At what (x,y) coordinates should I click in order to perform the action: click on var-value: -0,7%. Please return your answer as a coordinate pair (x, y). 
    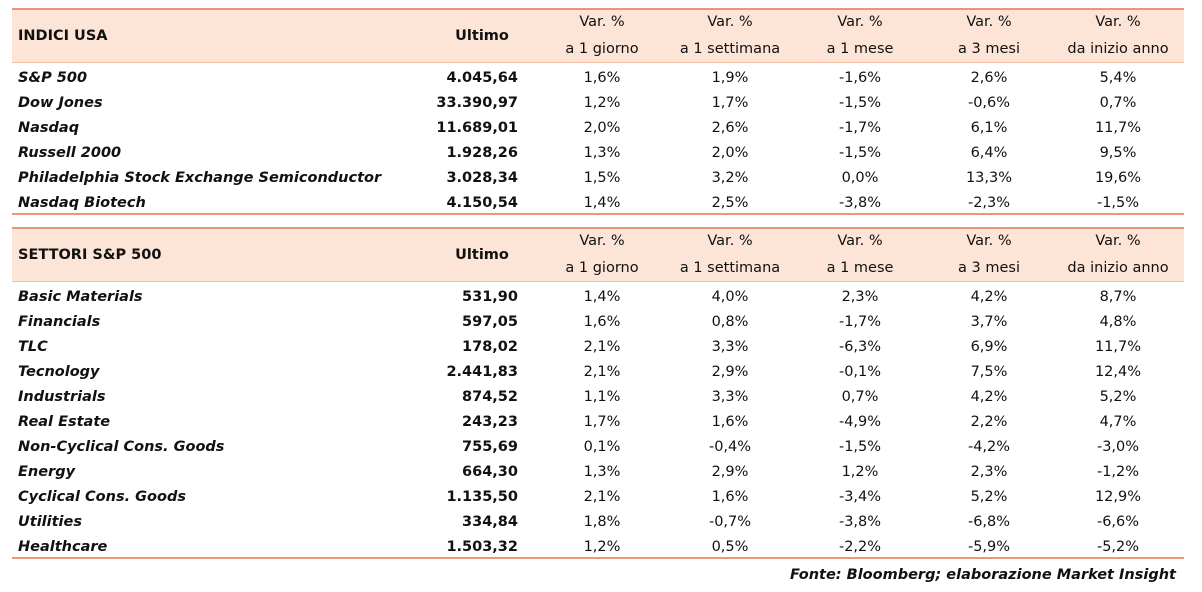
    Looking at the image, I should click on (730, 522).